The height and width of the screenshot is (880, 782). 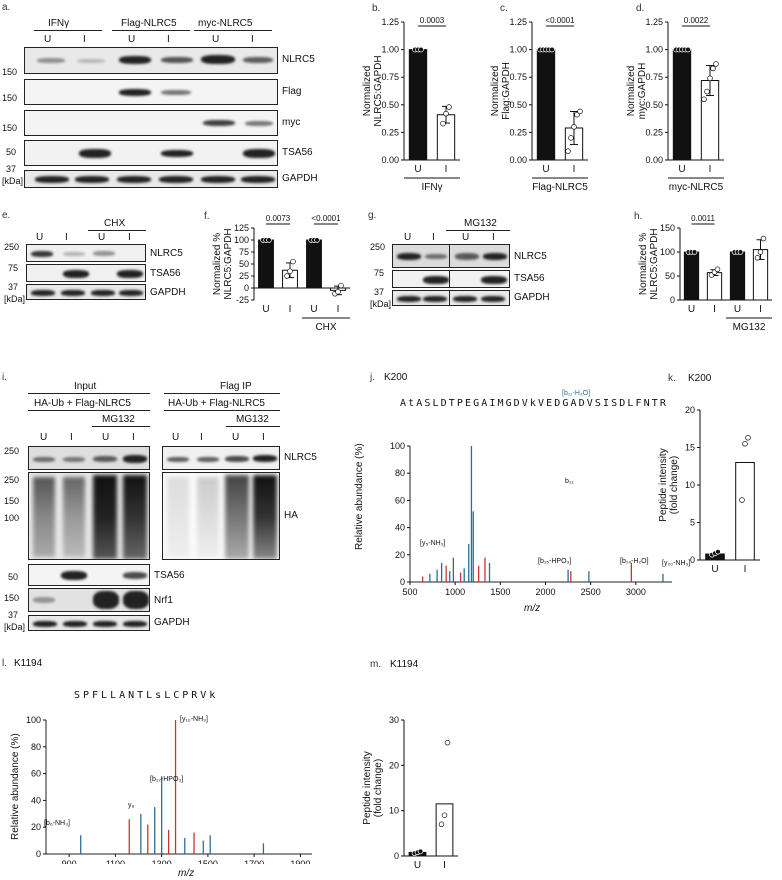 What do you see at coordinates (379, 292) in the screenshot?
I see `mw-marker: 37` at bounding box center [379, 292].